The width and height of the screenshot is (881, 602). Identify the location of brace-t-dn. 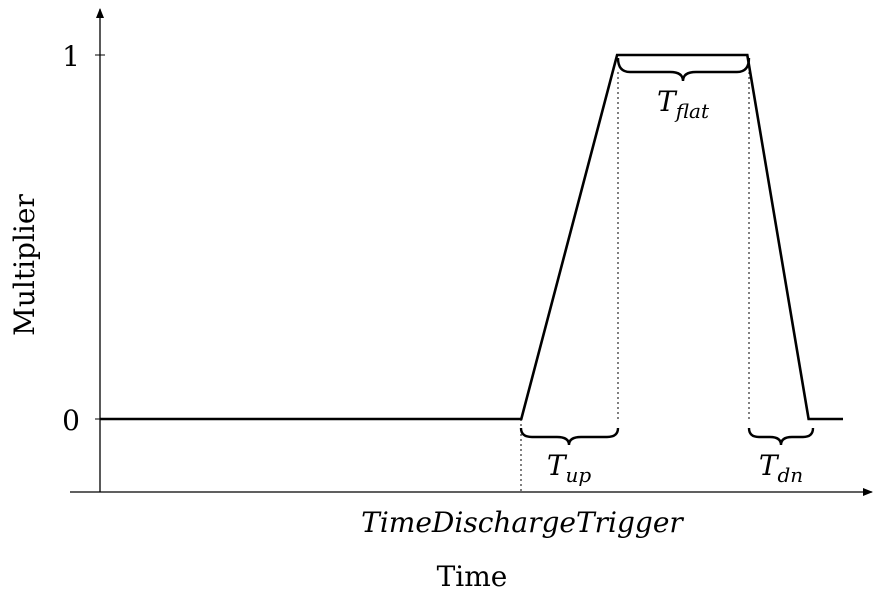
(781, 436).